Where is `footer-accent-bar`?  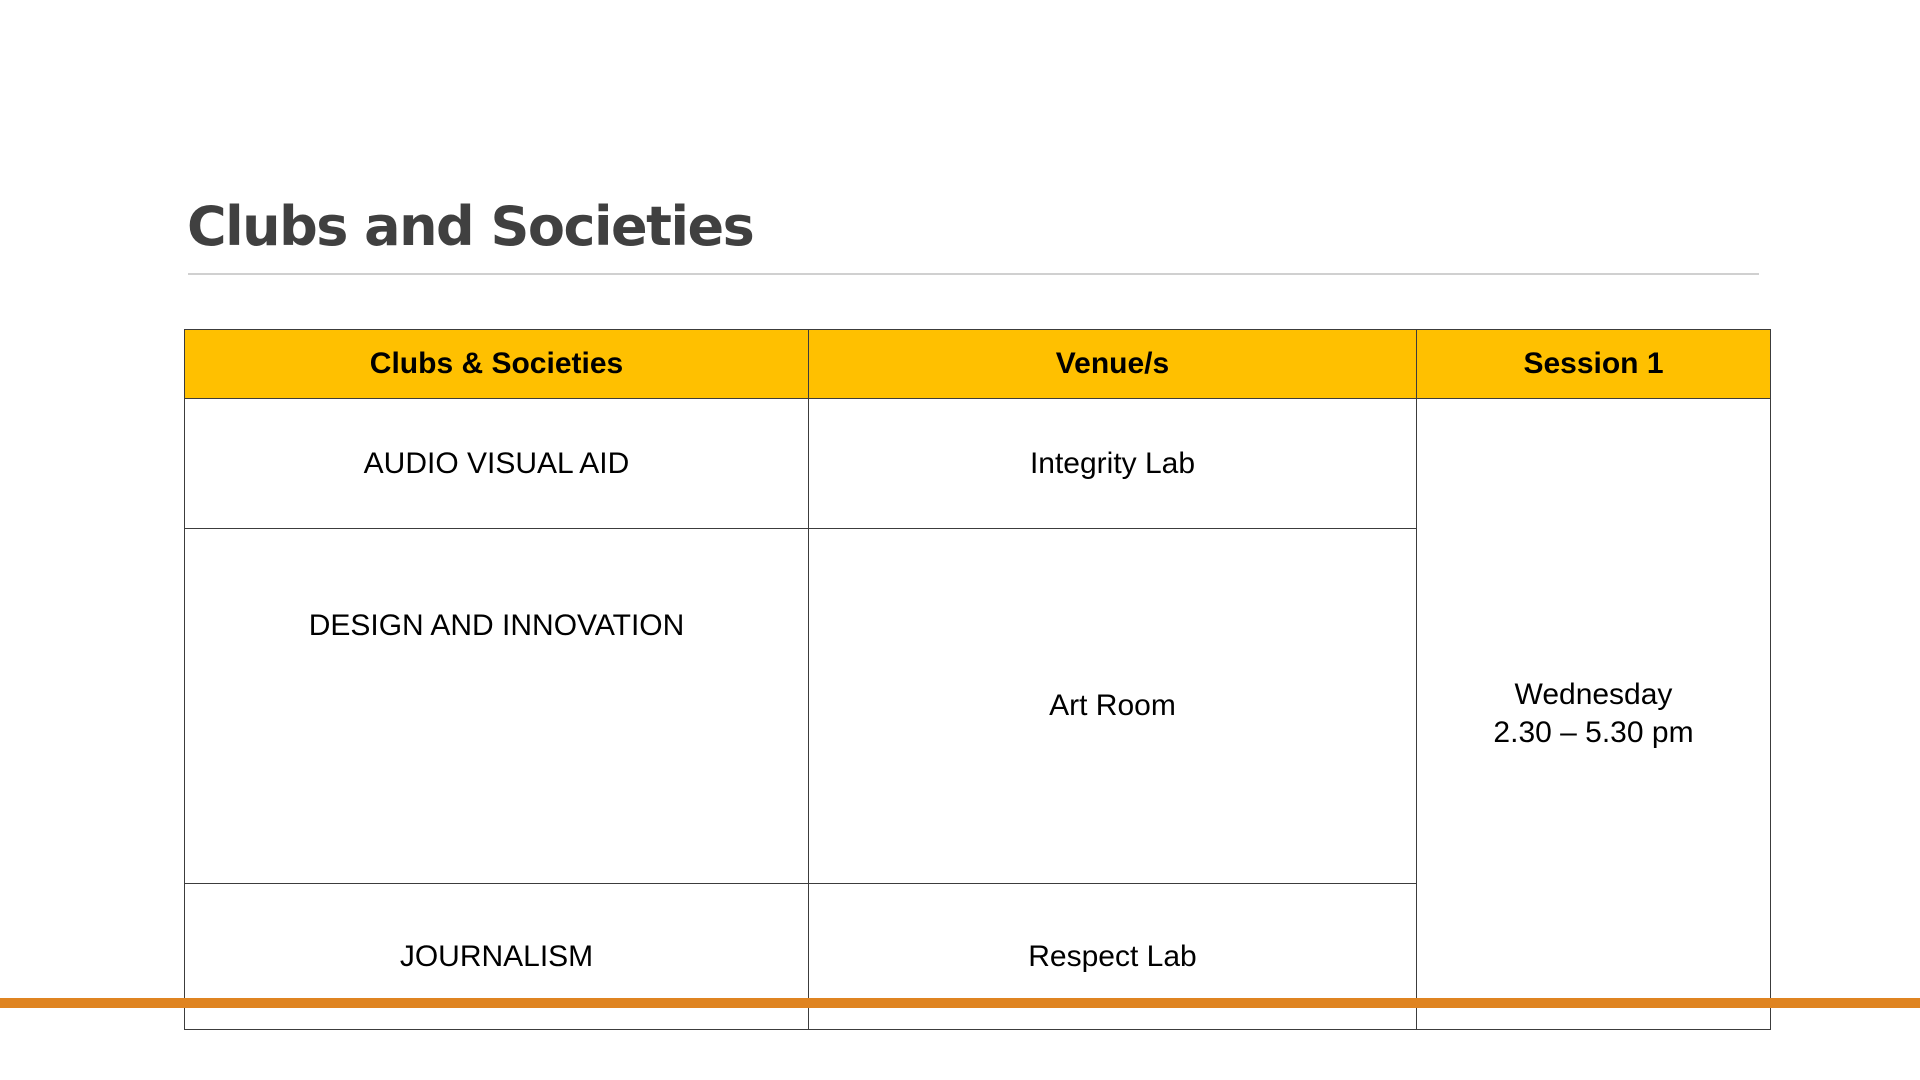
footer-accent-bar is located at coordinates (960, 1003).